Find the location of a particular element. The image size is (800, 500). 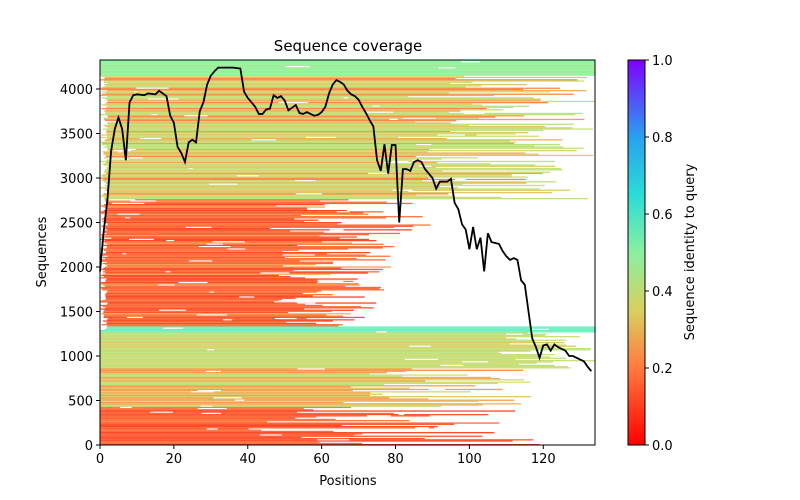

y-tick-label: 2500 is located at coordinates (76, 224).